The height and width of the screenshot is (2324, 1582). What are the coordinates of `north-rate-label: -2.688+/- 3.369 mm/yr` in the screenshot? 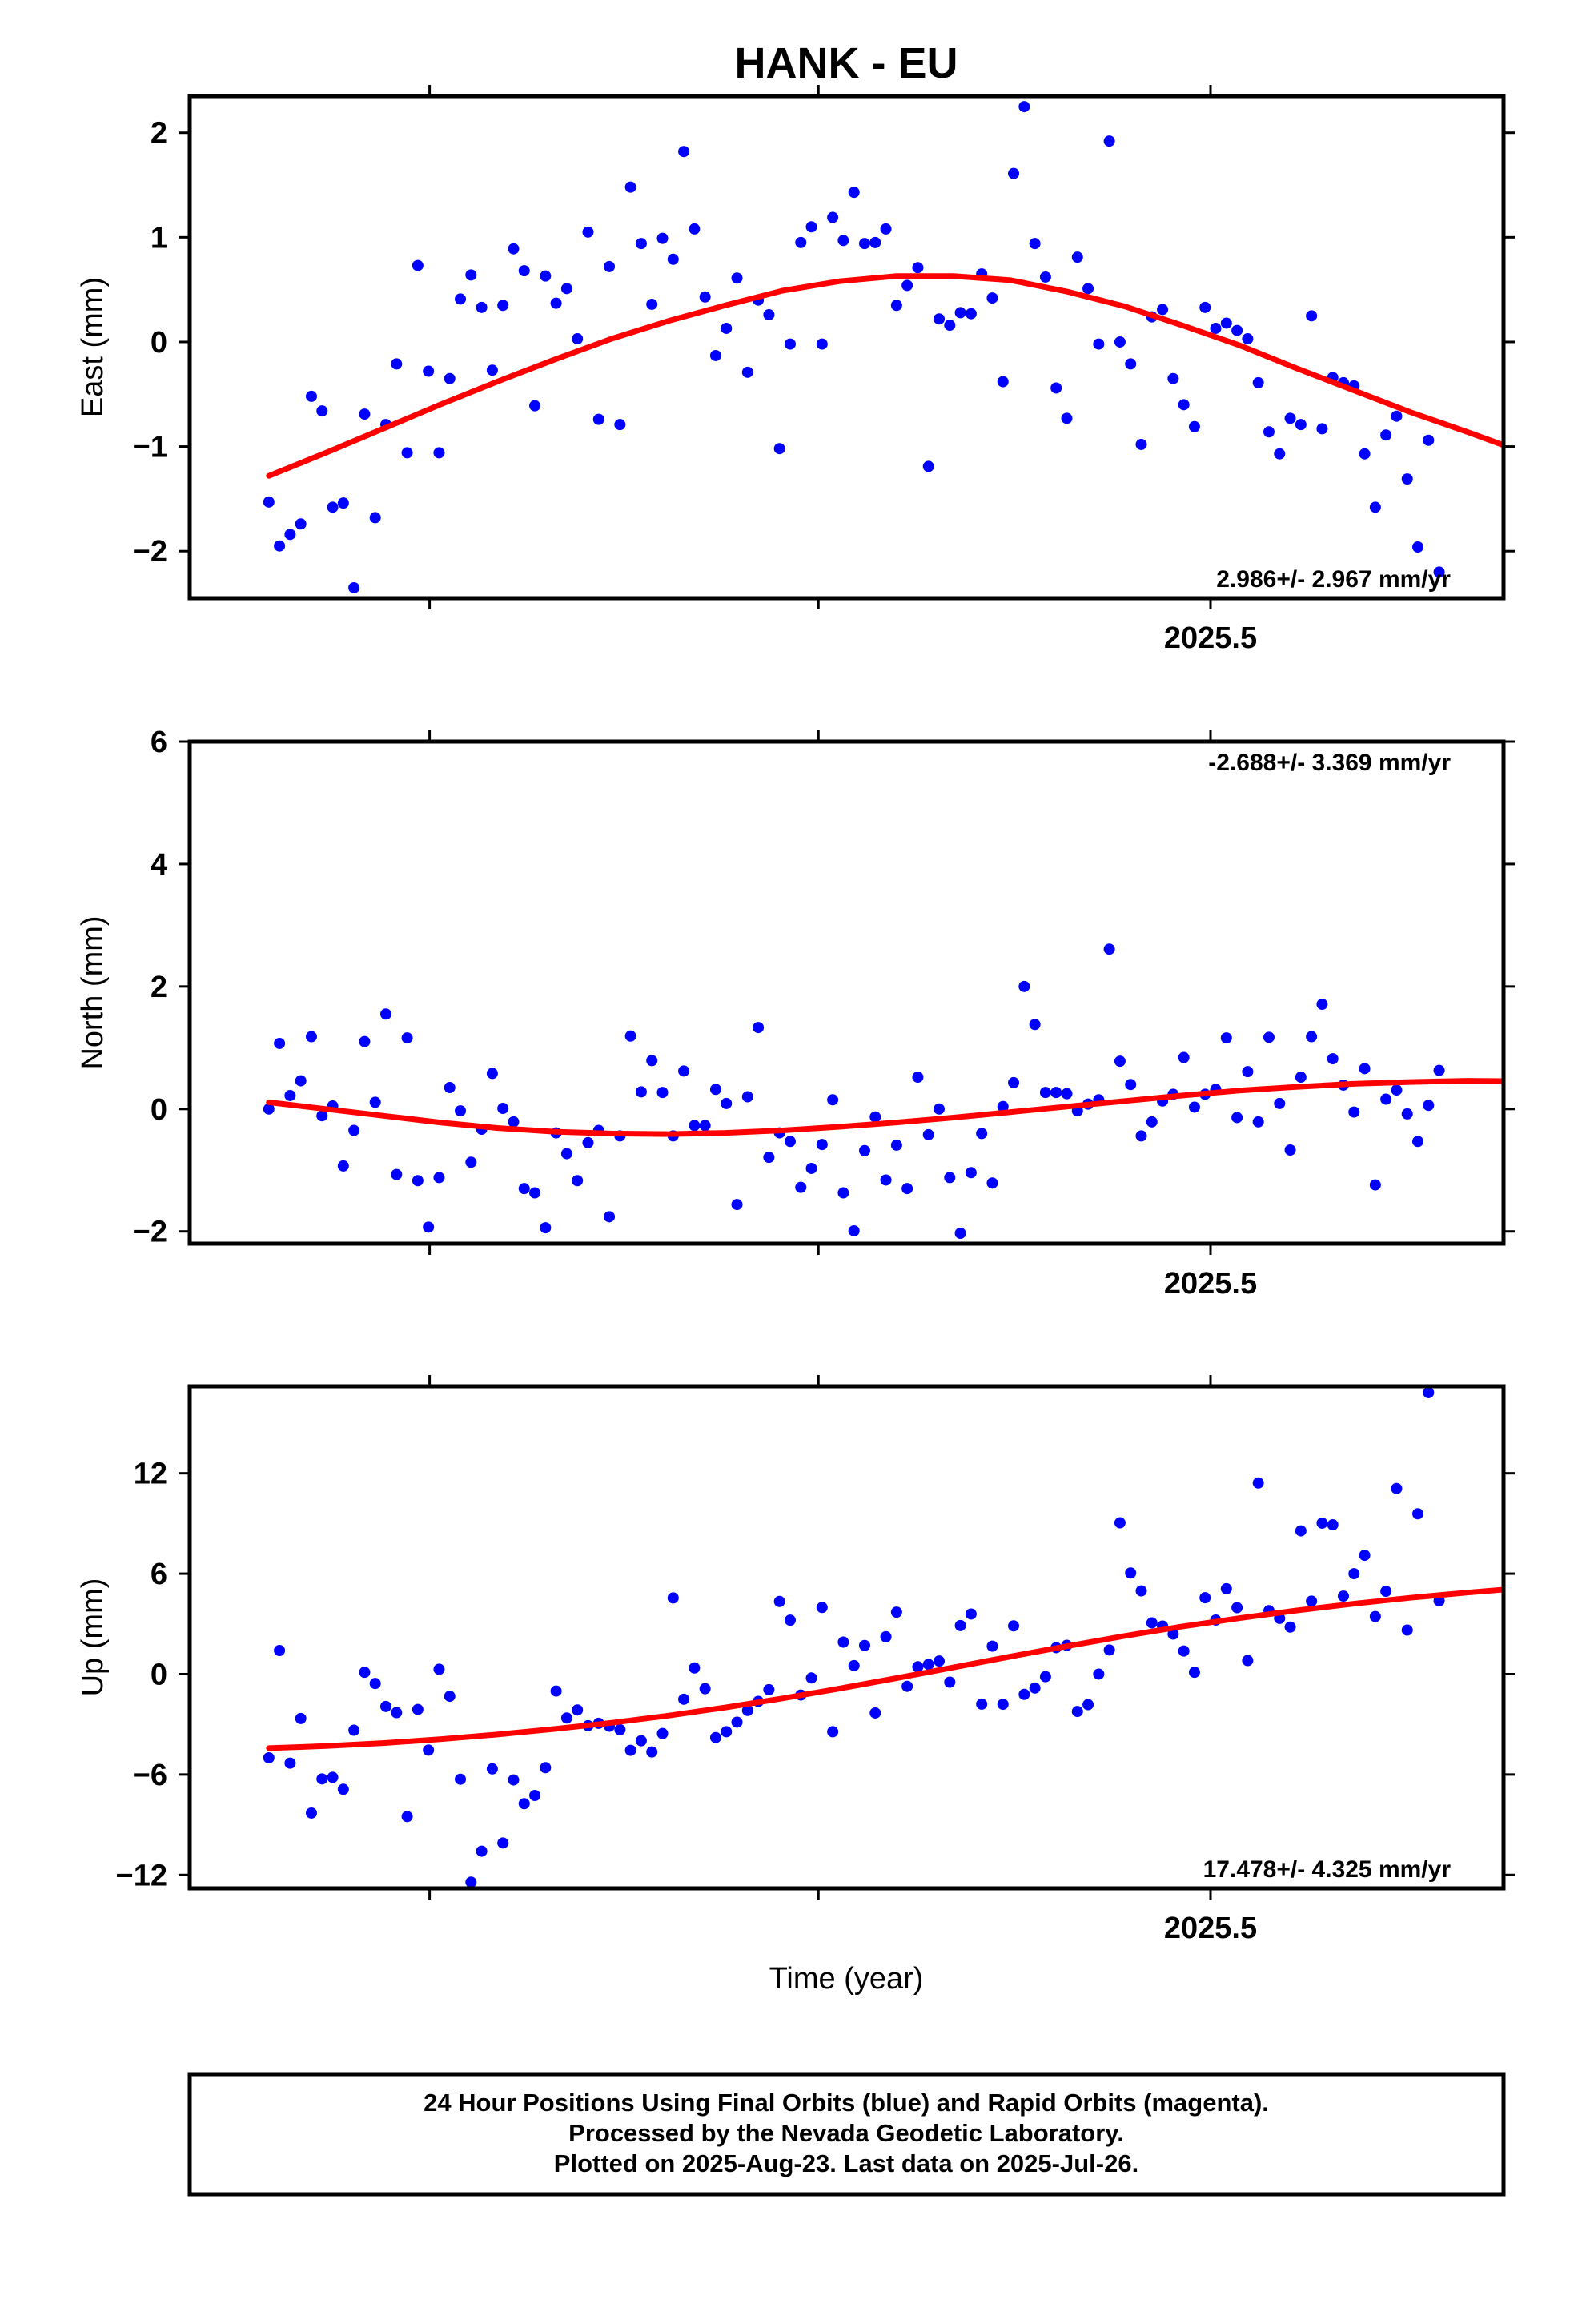 It's located at (1329, 763).